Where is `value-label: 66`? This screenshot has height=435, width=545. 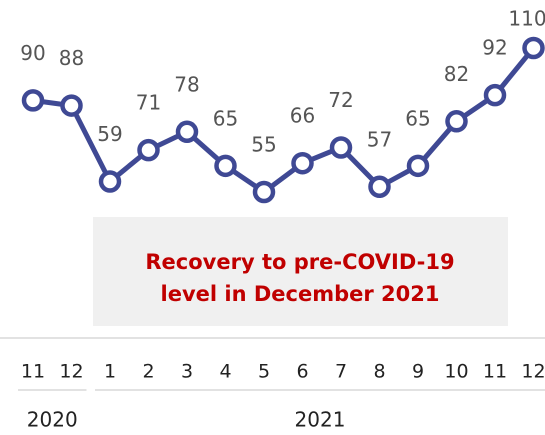
value-label: 66 is located at coordinates (302, 116).